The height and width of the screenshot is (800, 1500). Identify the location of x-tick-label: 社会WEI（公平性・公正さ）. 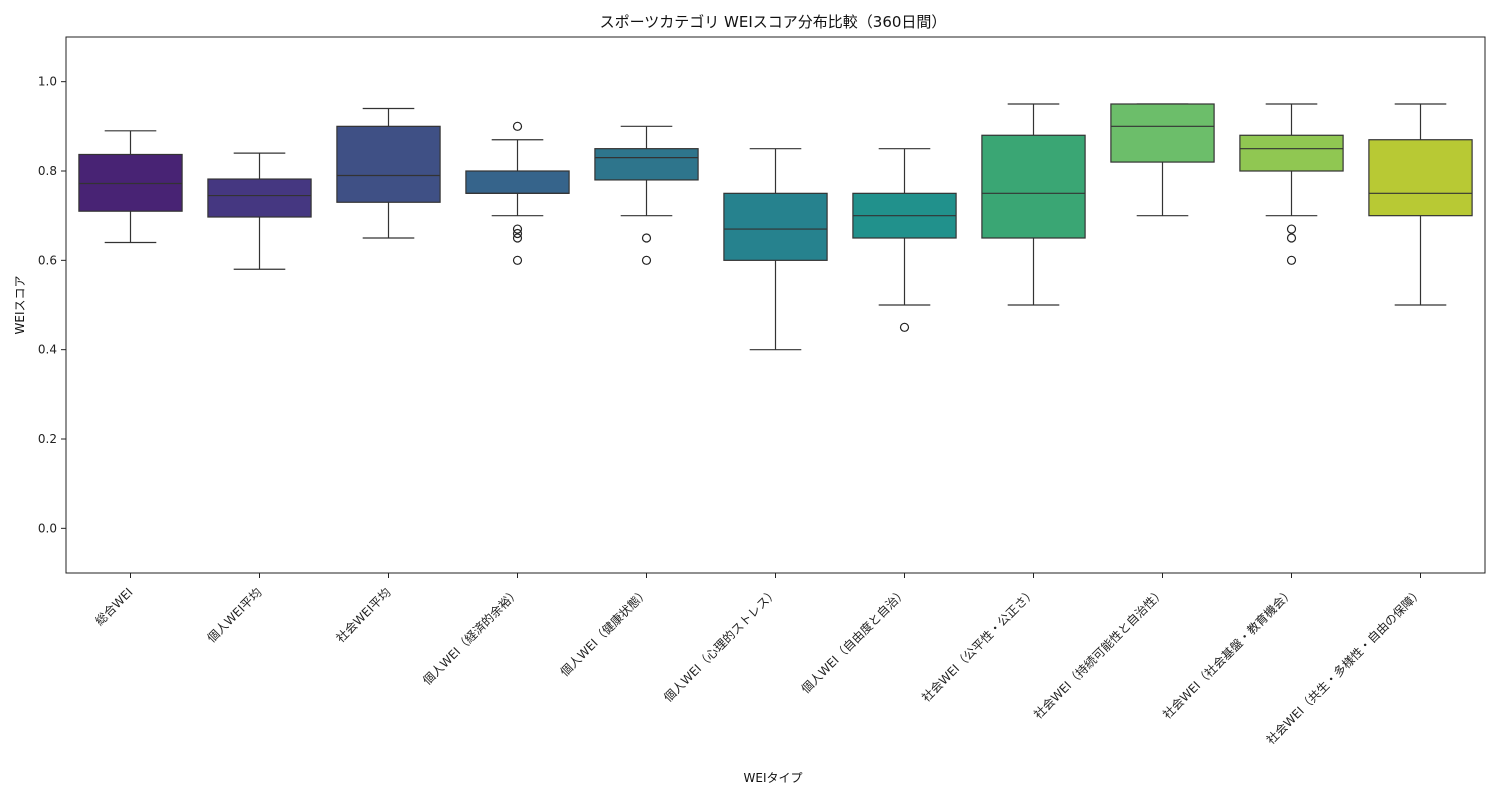
(978, 645).